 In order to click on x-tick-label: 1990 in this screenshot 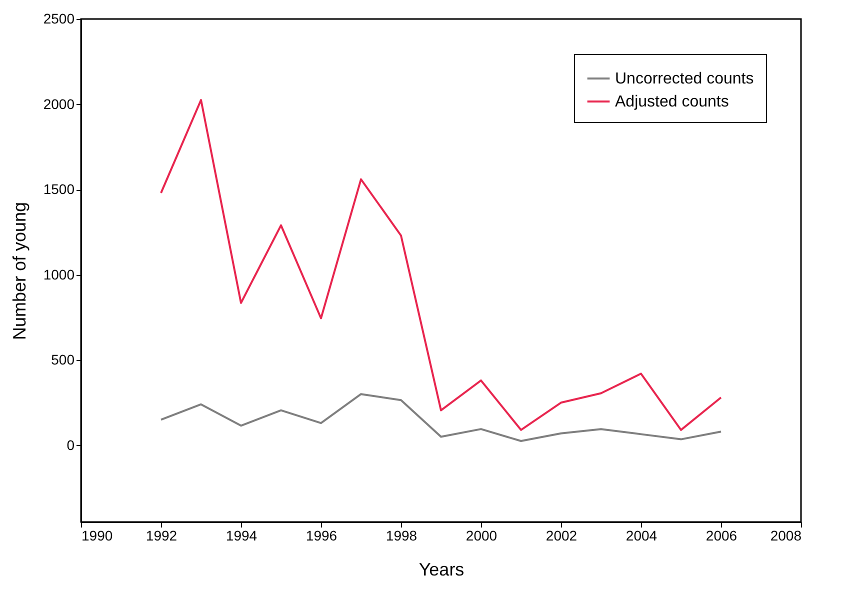, I will do `click(97, 536)`.